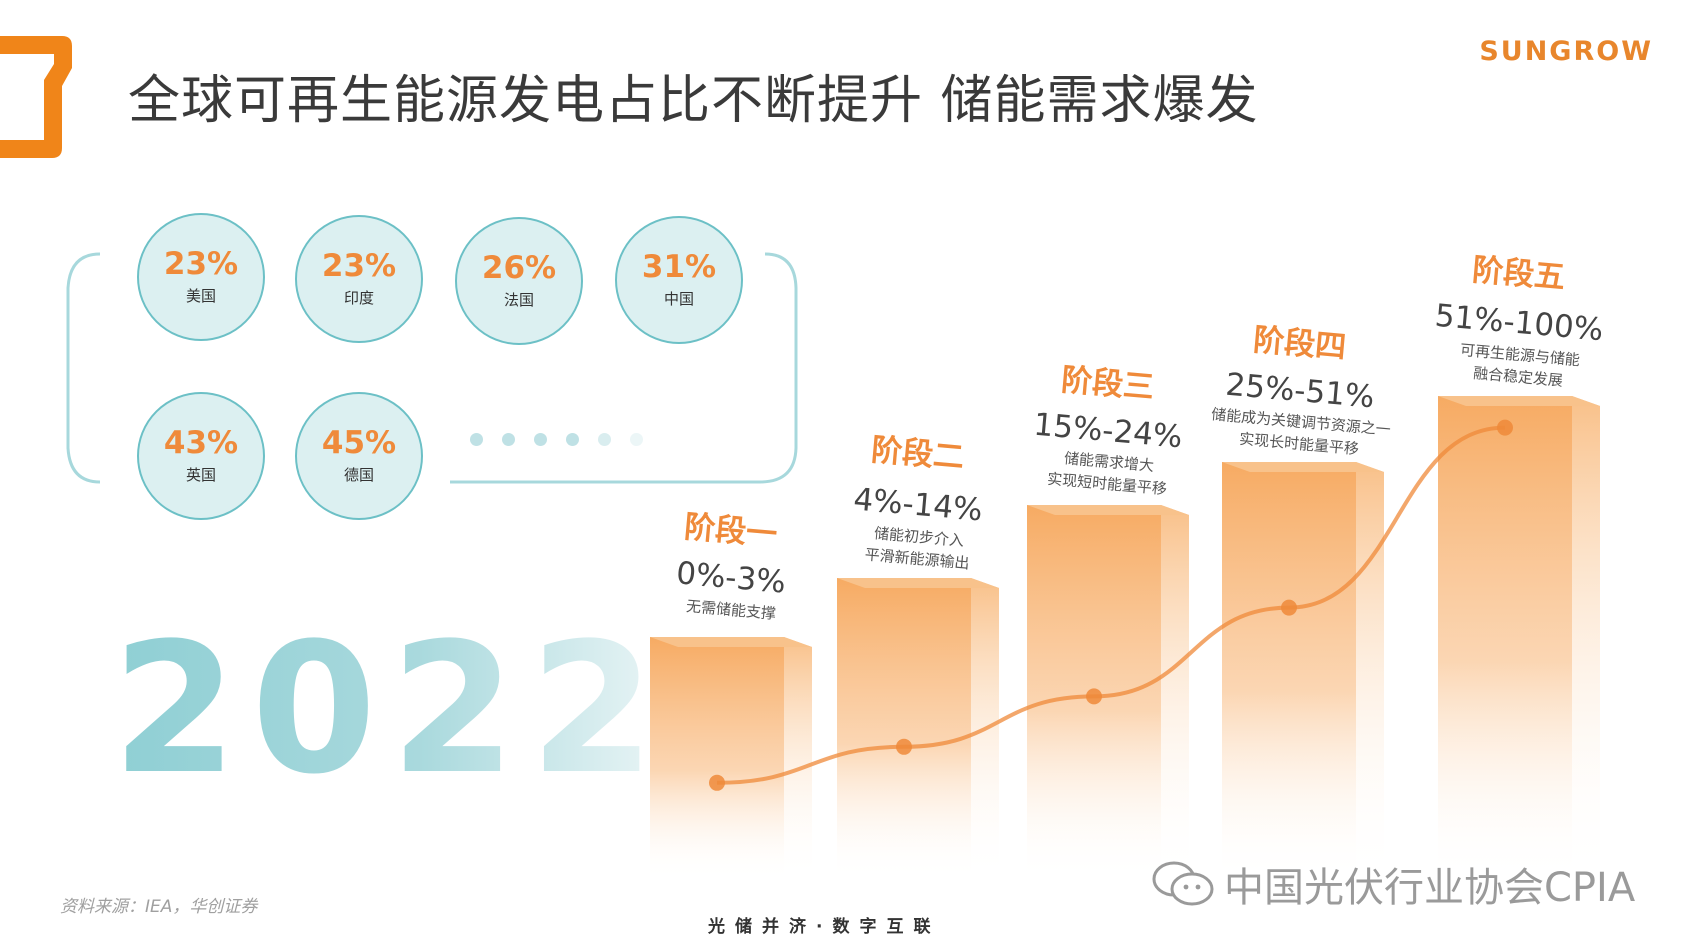  I want to click on watermark-text: 中国光伏行业协会CPIA, so click(1430, 888).